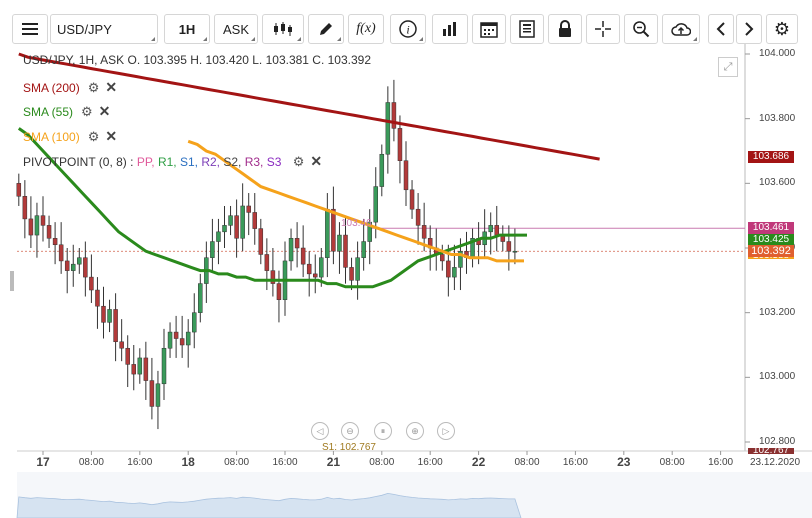  What do you see at coordinates (350, 431) in the screenshot?
I see `zoom-out-button: ⊖` at bounding box center [350, 431].